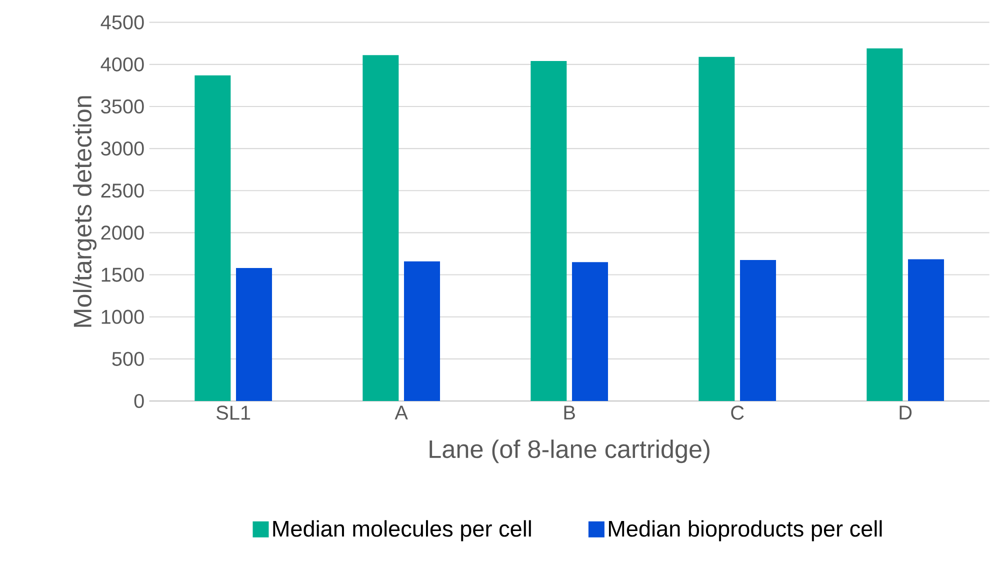 Image resolution: width=999 pixels, height=585 pixels. What do you see at coordinates (122, 106) in the screenshot?
I see `y-tick-label: 3500` at bounding box center [122, 106].